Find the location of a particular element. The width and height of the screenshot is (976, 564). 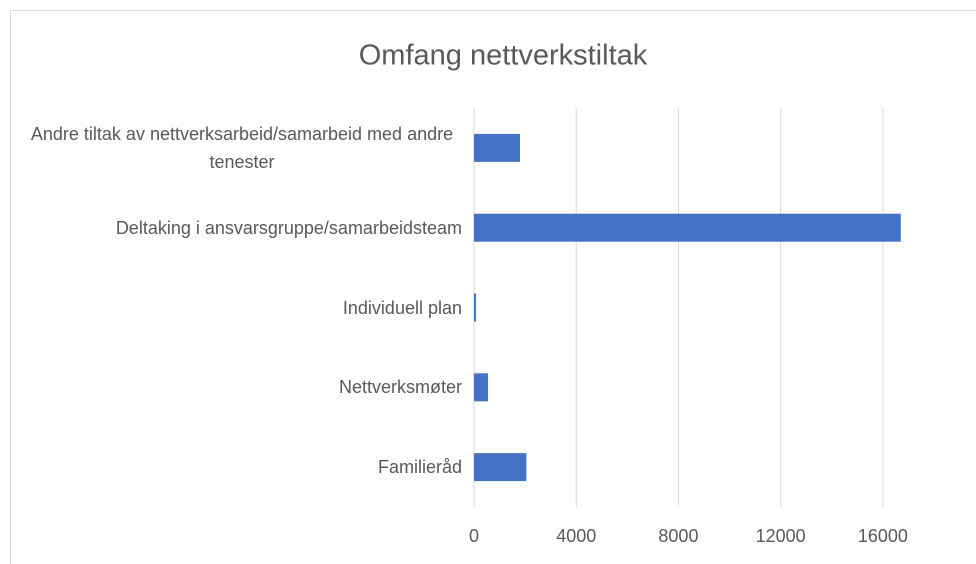

x-tick-label: 12000 is located at coordinates (781, 536).